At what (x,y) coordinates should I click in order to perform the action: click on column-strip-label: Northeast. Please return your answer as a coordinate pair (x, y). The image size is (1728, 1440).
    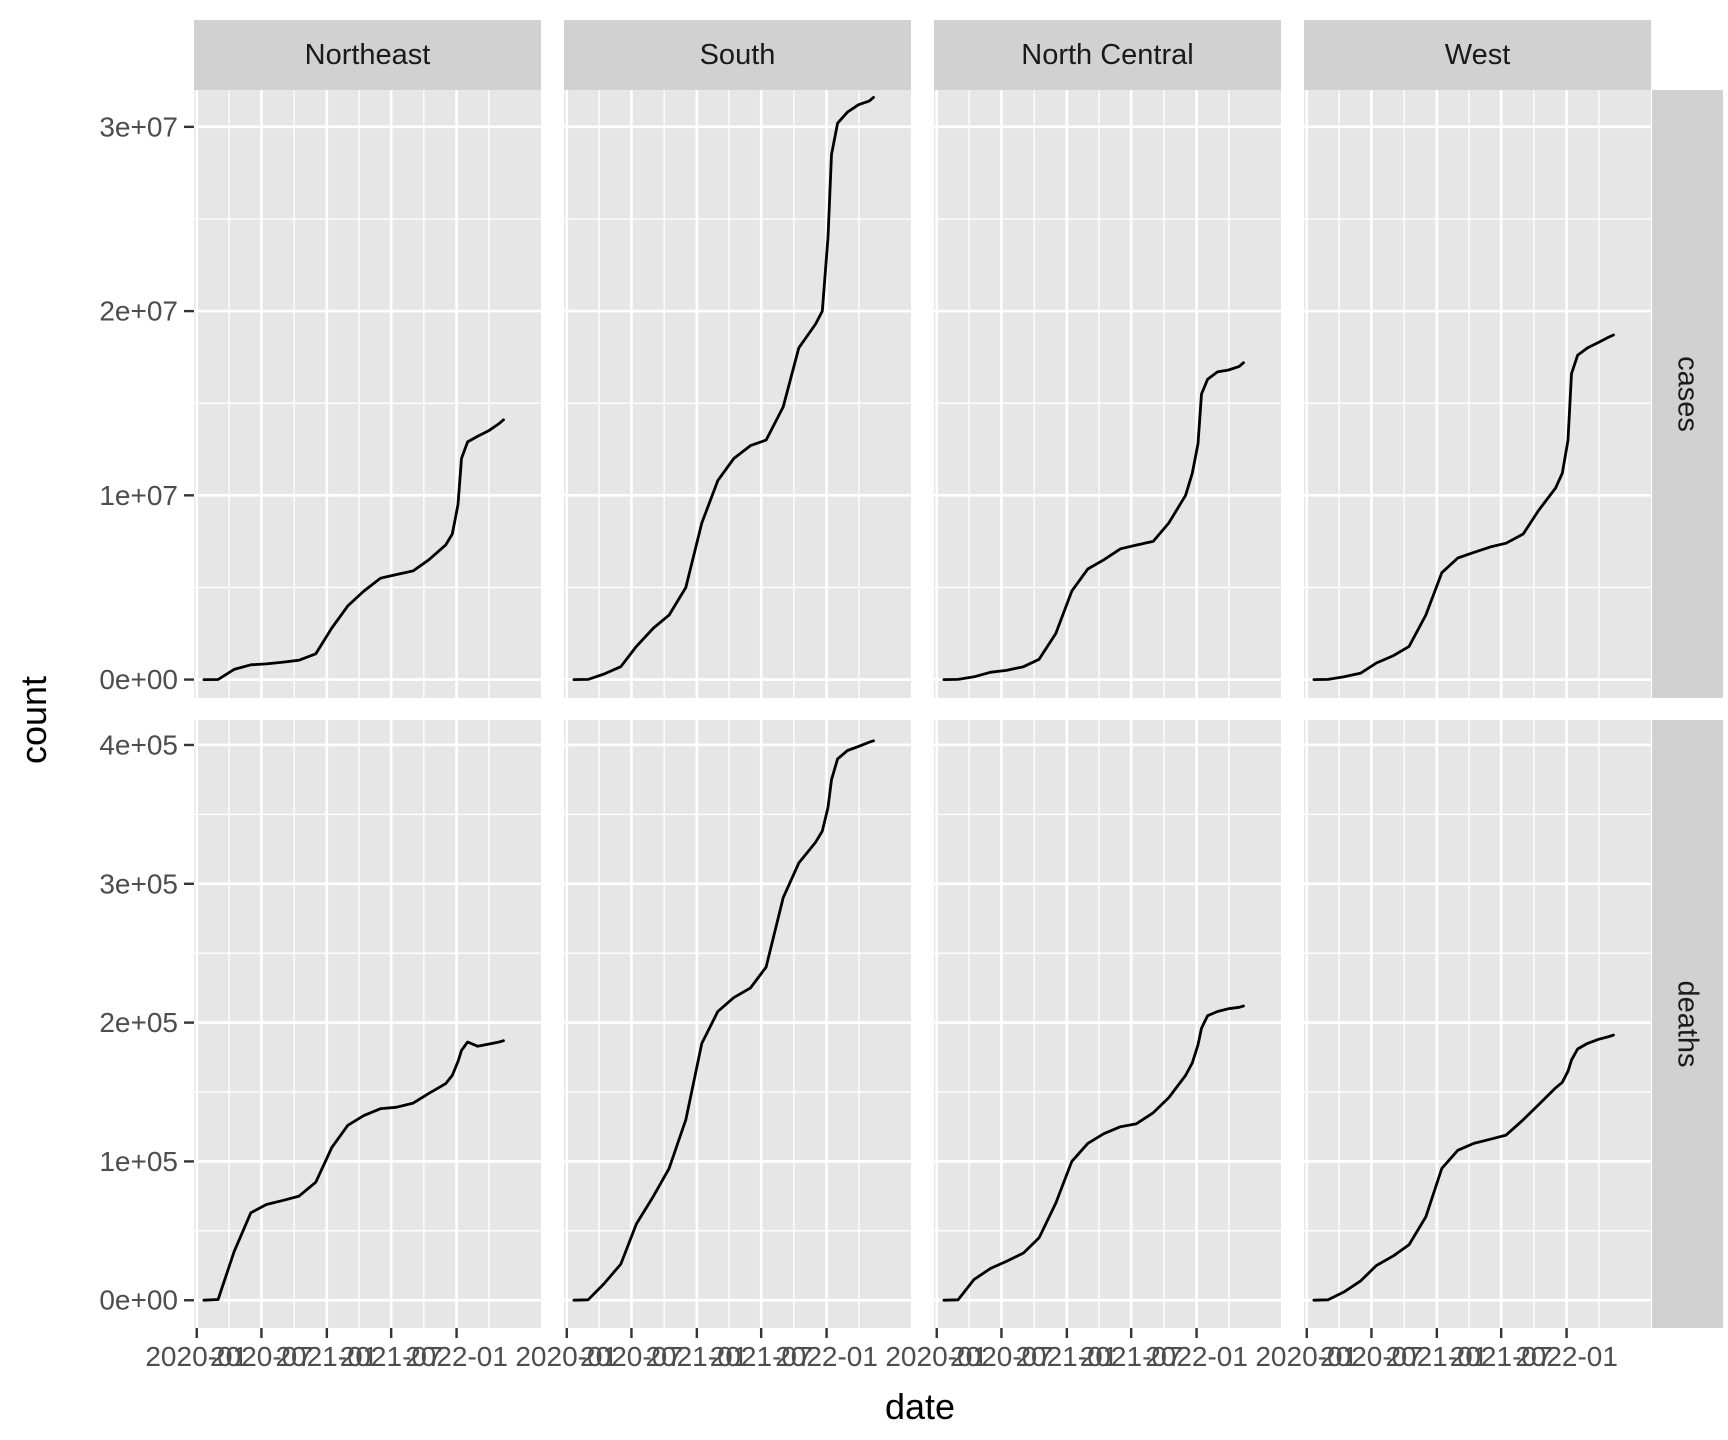
    Looking at the image, I should click on (368, 55).